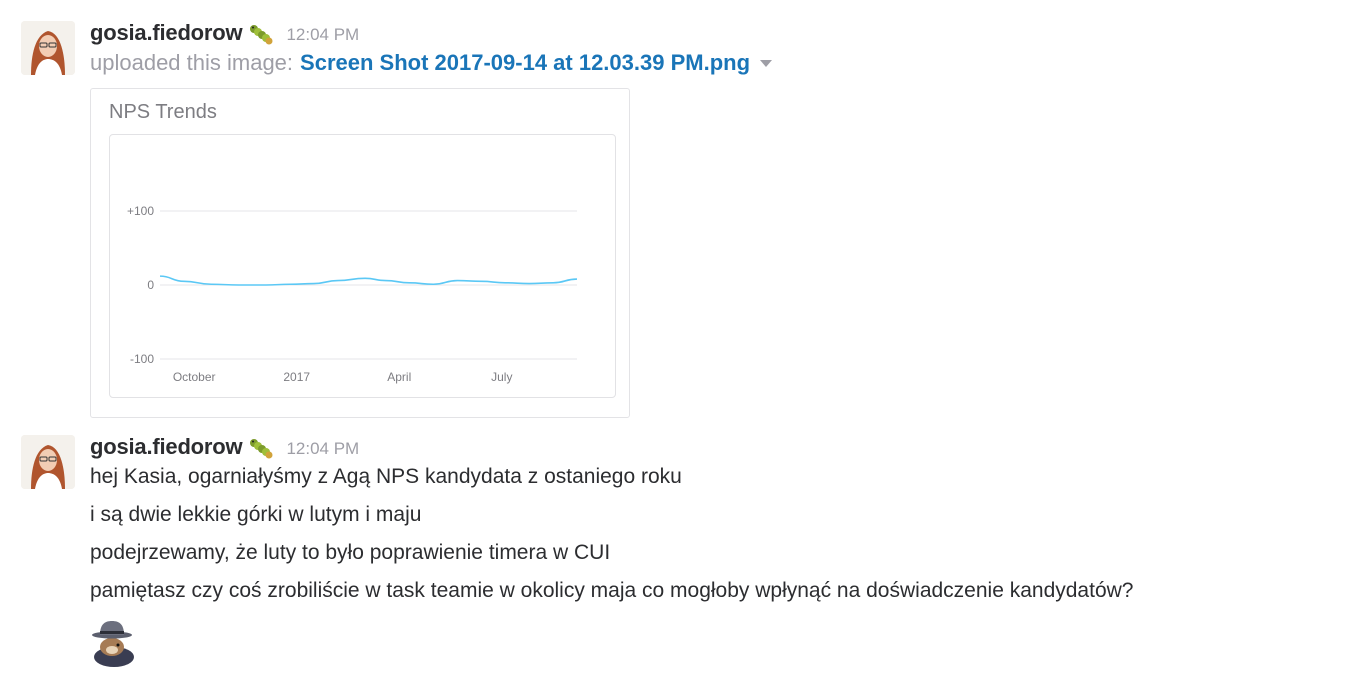  I want to click on nps-chart: +100 0 -100 October 2017 April July, so click(352, 294).